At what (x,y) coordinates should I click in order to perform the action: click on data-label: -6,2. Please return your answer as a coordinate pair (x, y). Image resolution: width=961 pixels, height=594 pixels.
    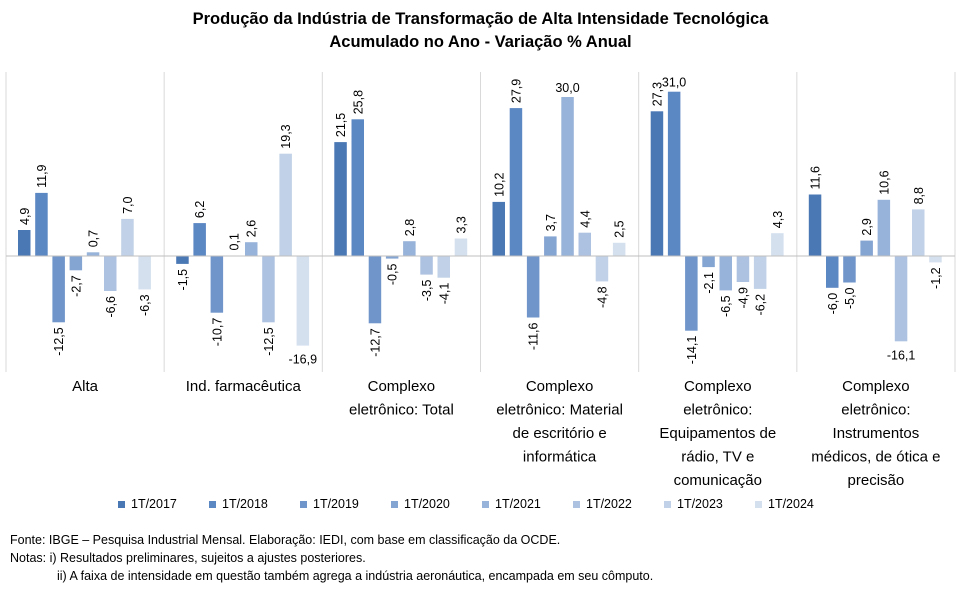
    Looking at the image, I should click on (761, 305).